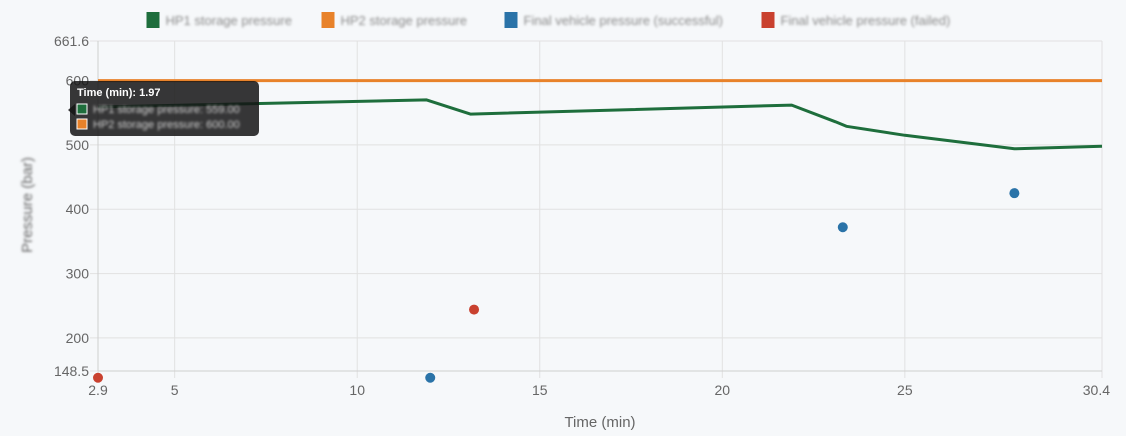  What do you see at coordinates (166, 125) in the screenshot?
I see `tooltip-row-hp2: HP2 storage pressure: 600.00` at bounding box center [166, 125].